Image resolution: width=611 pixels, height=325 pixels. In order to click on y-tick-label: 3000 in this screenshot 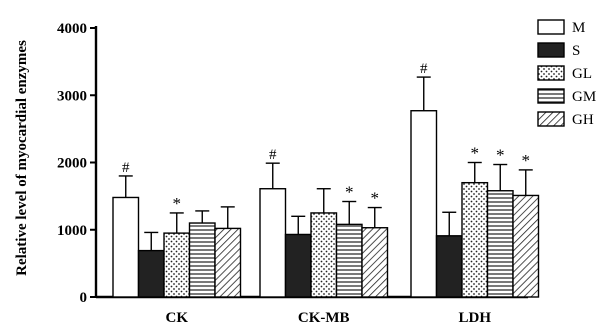, I will do `click(72, 96)`.